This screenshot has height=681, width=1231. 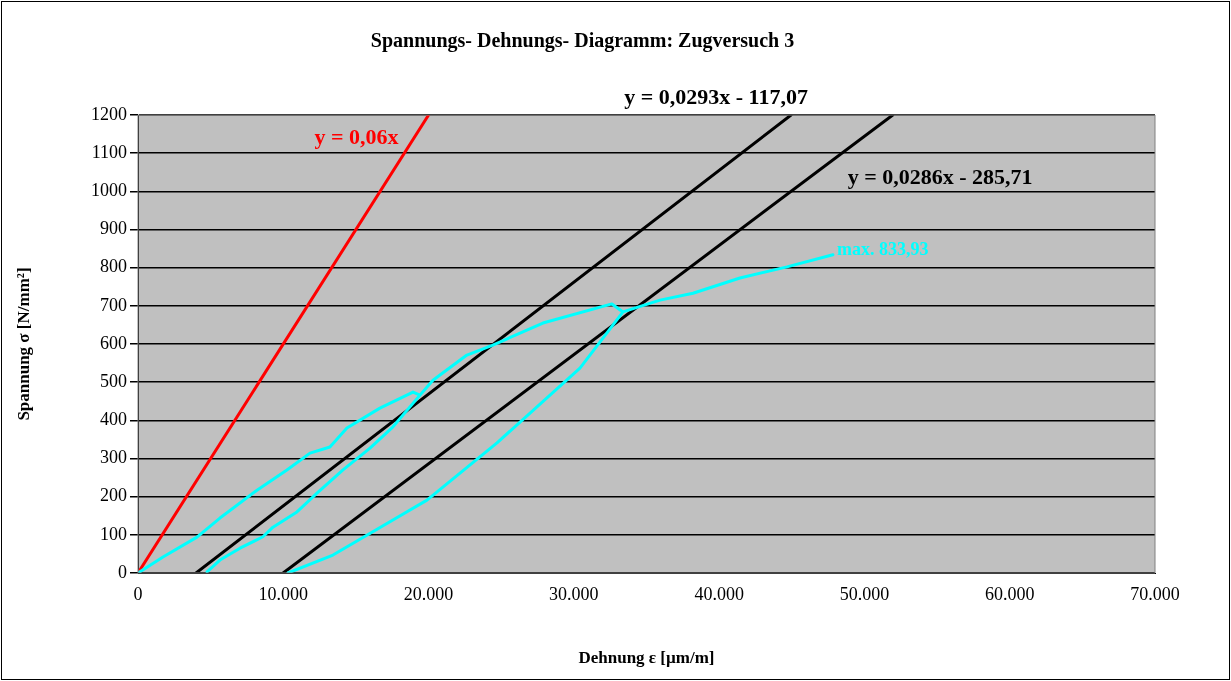 I want to click on y-axis-title: Spannung σ [N/mm²], so click(x=23, y=344).